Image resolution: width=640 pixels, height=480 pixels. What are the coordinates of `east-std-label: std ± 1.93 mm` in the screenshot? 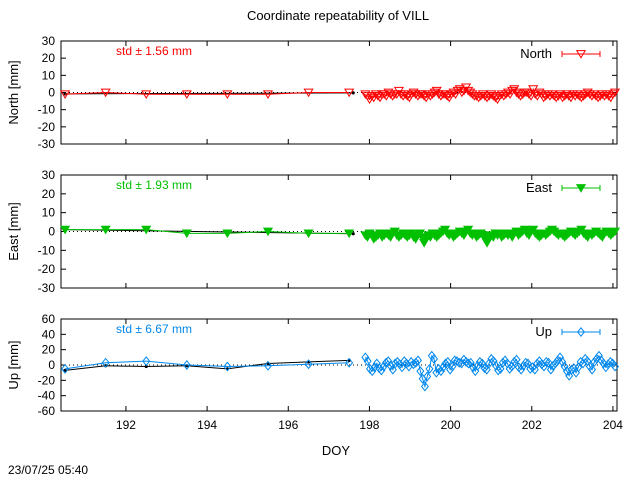 It's located at (154, 185).